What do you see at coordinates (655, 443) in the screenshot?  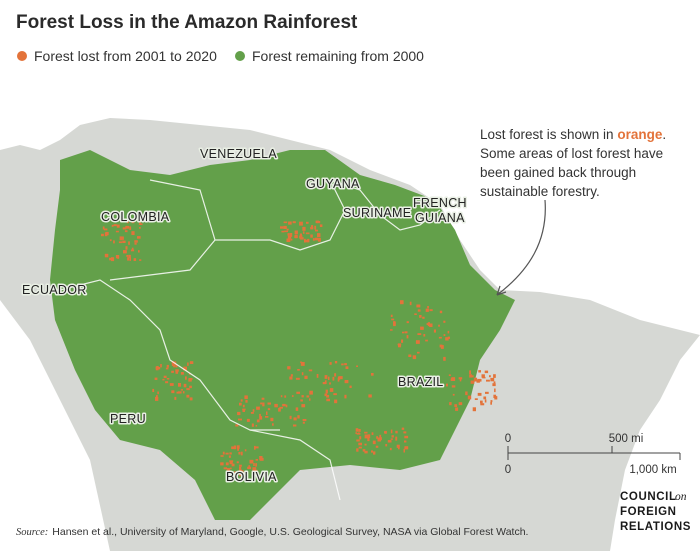 I see `atlantic-ocean` at bounding box center [655, 443].